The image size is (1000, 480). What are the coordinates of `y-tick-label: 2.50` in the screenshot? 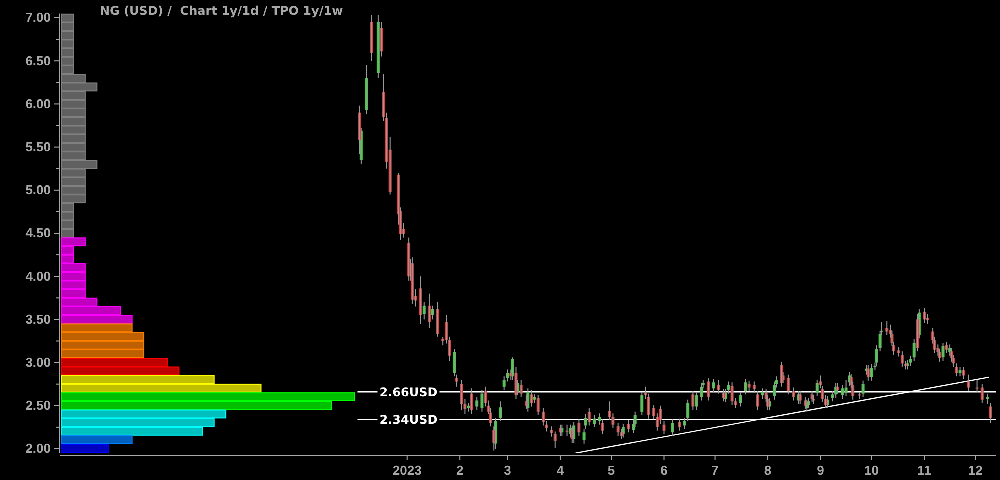 It's located at (38, 406).